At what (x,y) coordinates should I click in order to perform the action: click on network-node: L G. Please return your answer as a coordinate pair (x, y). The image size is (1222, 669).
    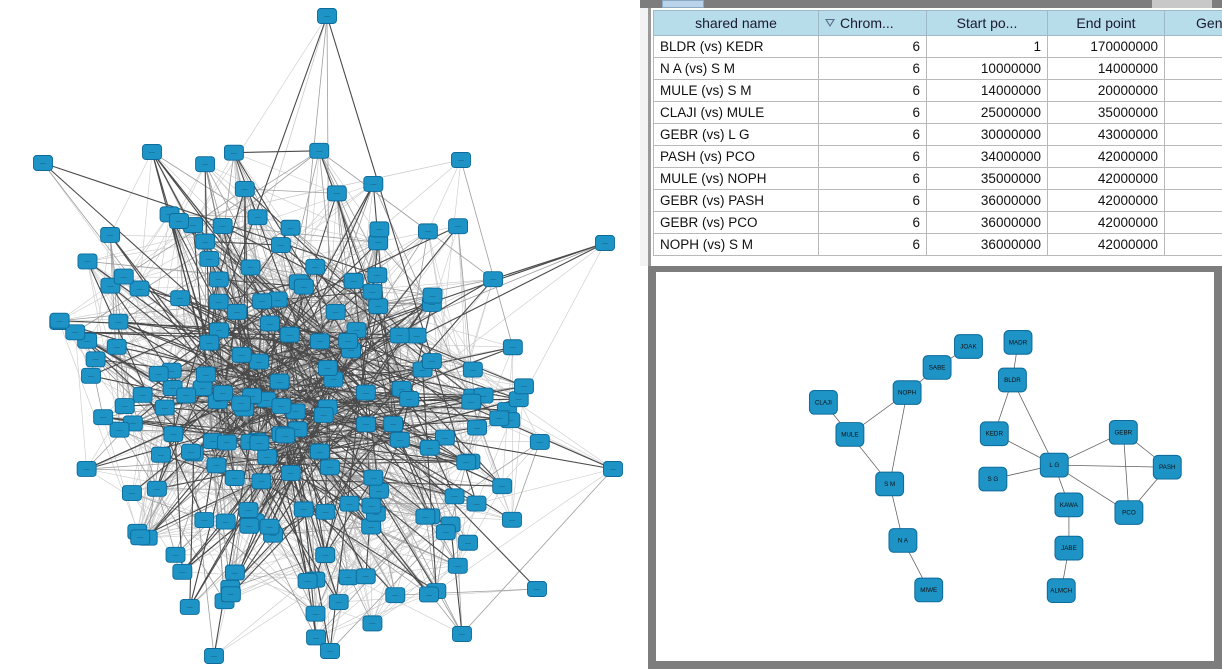
    Looking at the image, I should click on (1054, 465).